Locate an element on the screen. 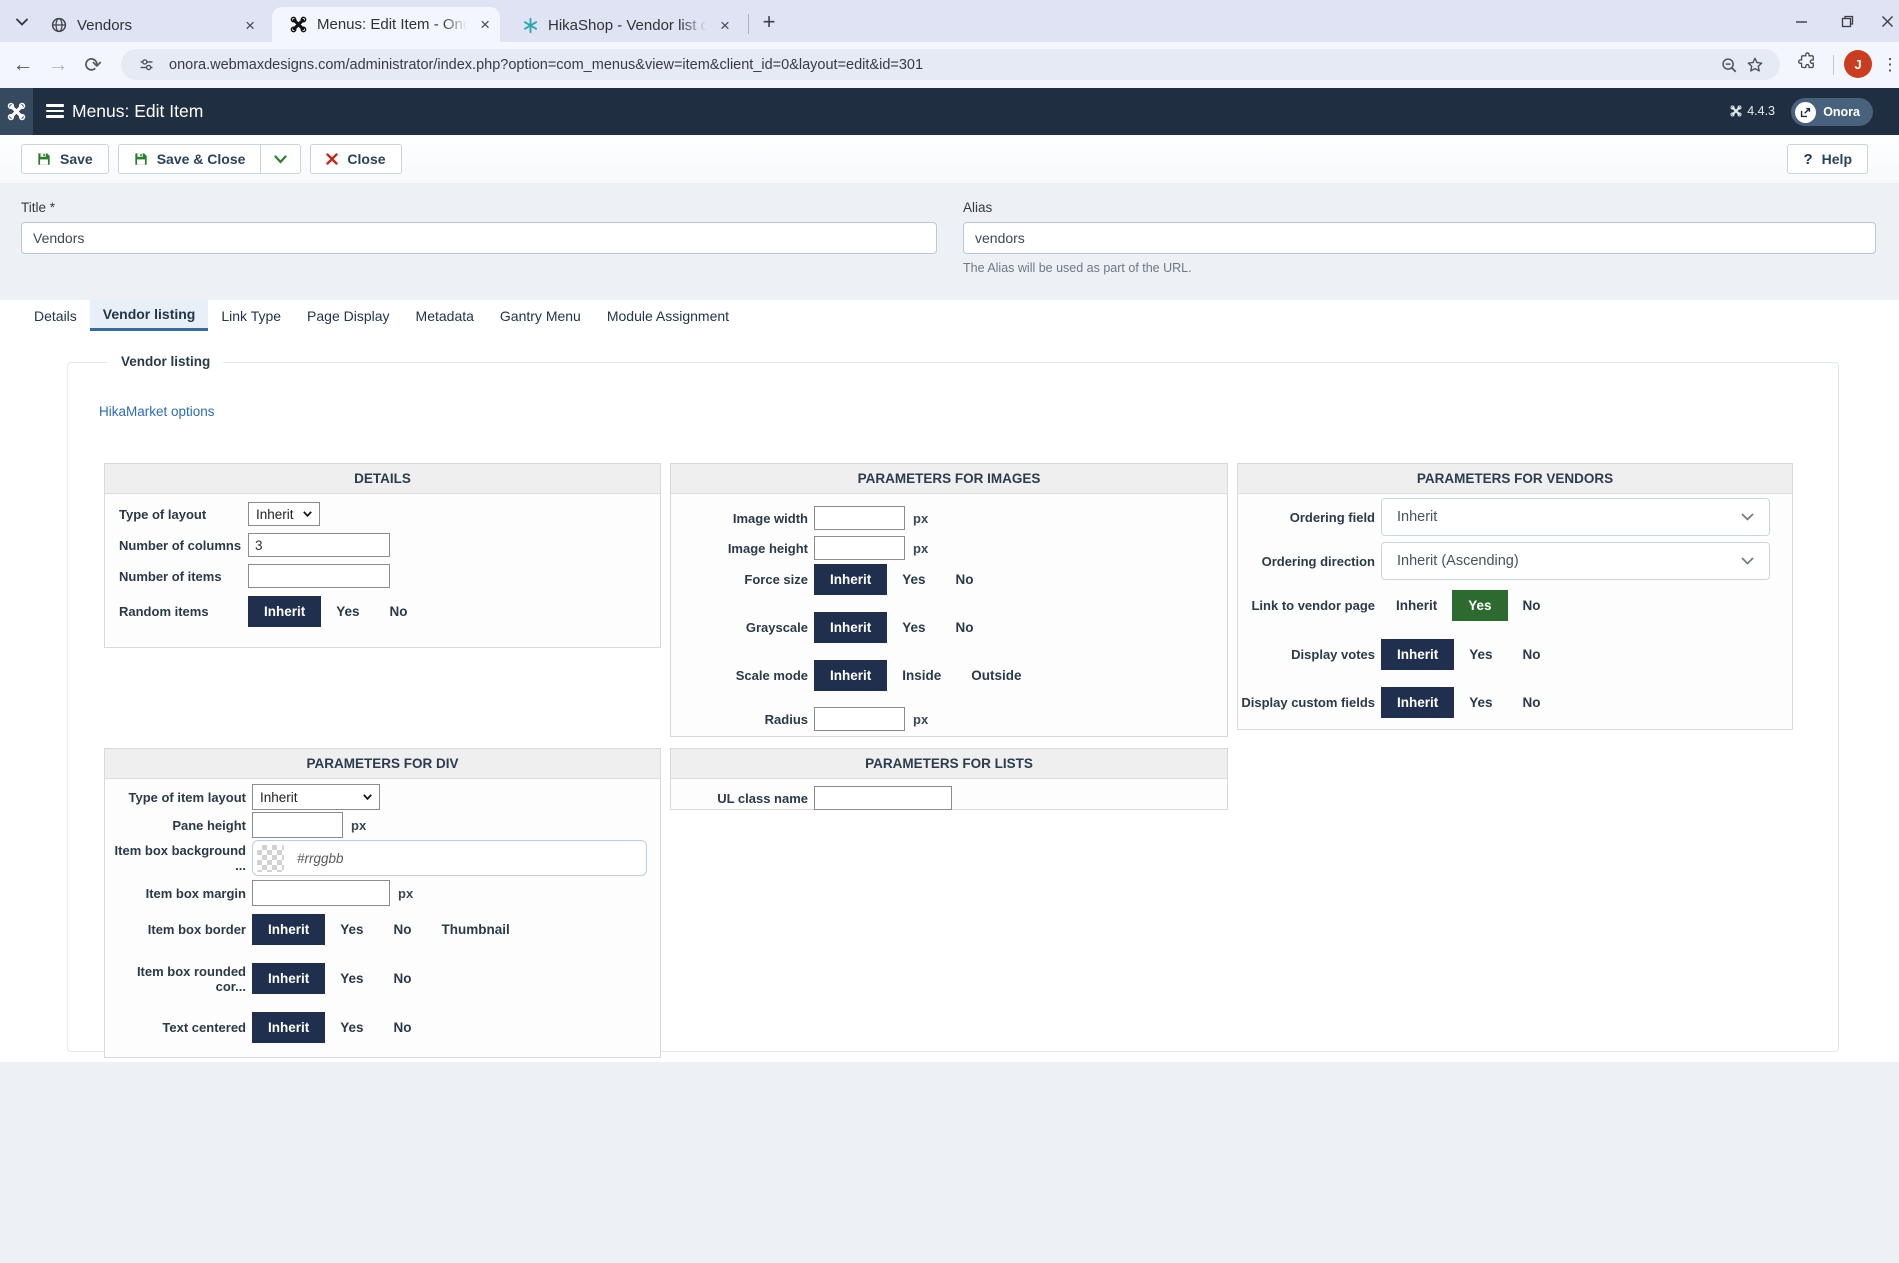  tab-page-display: Page Display is located at coordinates (348, 315).